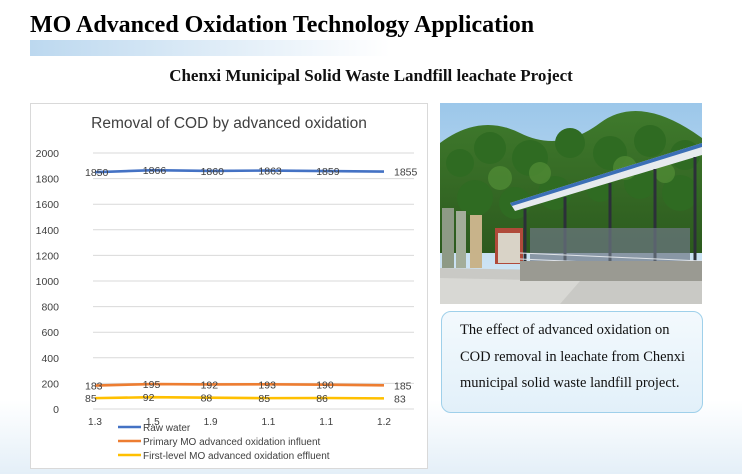  I want to click on data-label: 192, so click(210, 385).